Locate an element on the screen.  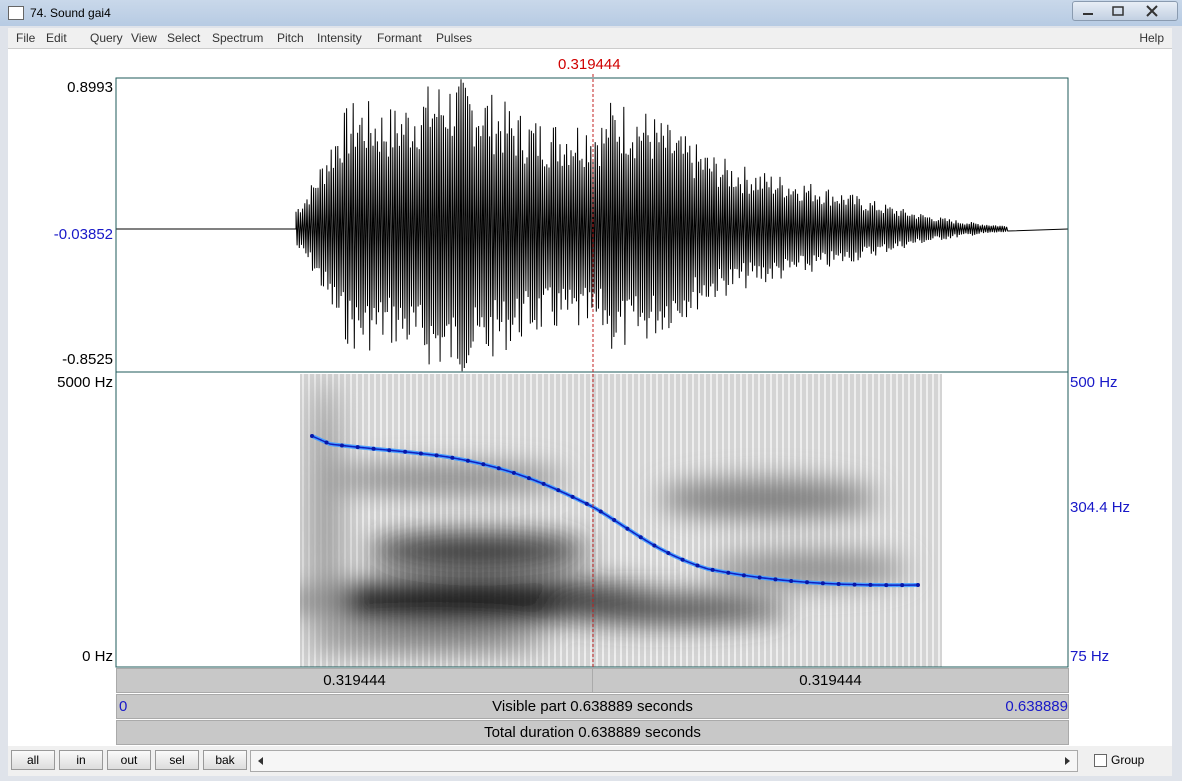
scroll-right is located at coordinates (1067, 761).